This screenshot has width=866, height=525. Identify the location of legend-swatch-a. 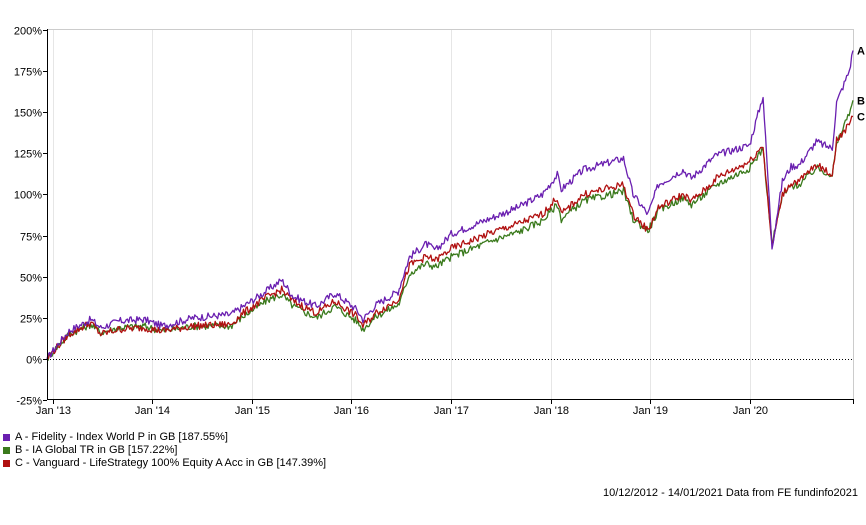
(6, 437).